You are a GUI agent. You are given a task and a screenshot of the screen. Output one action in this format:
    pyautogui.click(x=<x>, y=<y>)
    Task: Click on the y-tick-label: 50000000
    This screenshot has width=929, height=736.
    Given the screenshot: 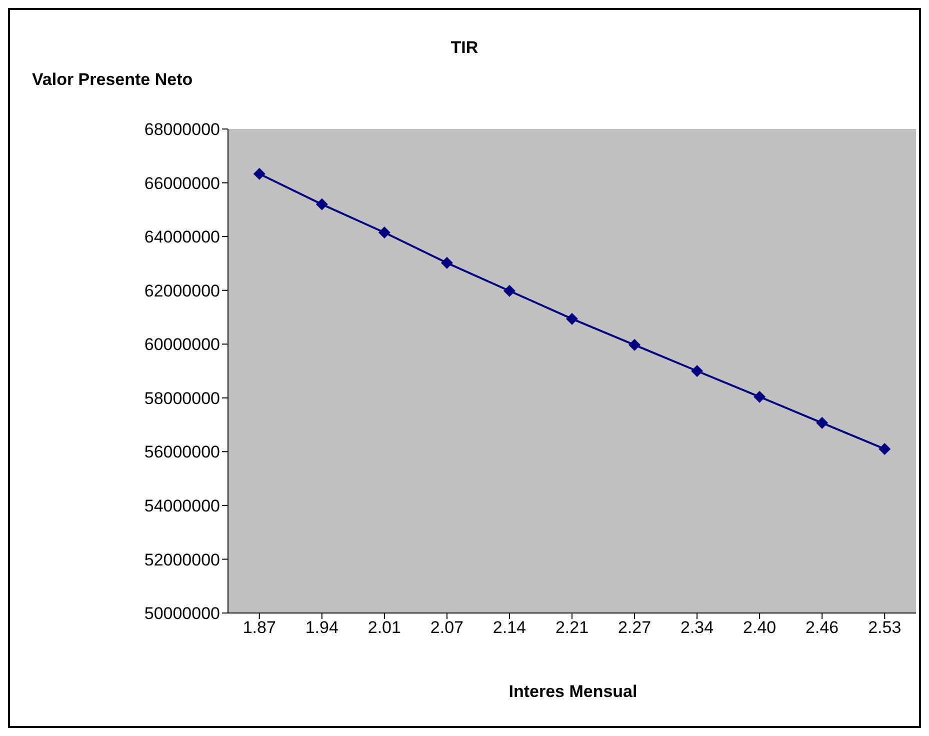 What is the action you would take?
    pyautogui.click(x=182, y=614)
    